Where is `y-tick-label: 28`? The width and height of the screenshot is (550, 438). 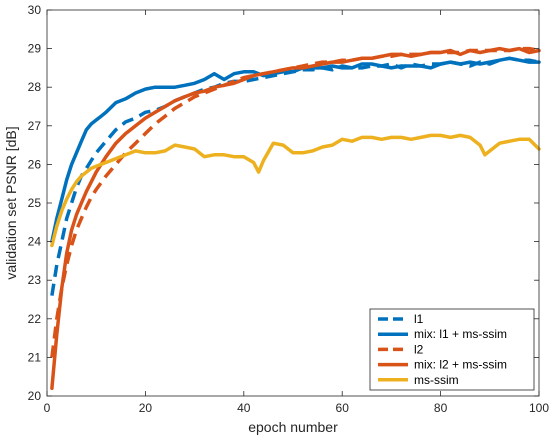 y-tick-label: 28 is located at coordinates (35, 87).